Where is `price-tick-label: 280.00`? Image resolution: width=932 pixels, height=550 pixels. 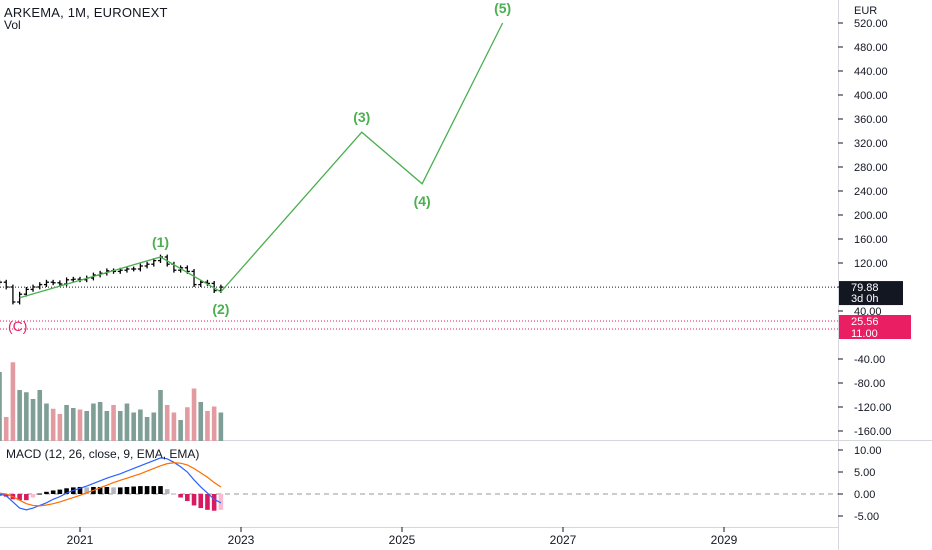
price-tick-label: 280.00 is located at coordinates (871, 168).